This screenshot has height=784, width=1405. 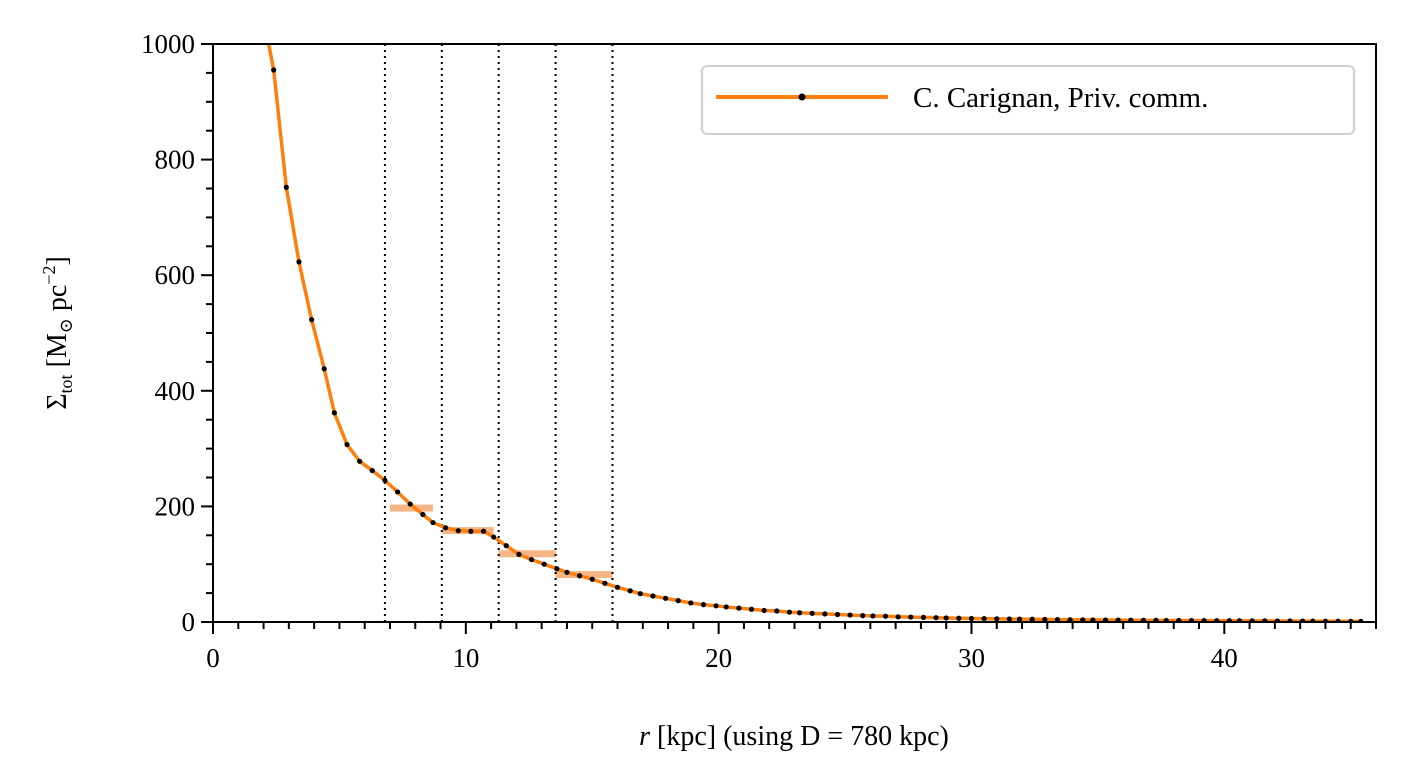 I want to click on x-tick-label: 10, so click(x=465, y=658).